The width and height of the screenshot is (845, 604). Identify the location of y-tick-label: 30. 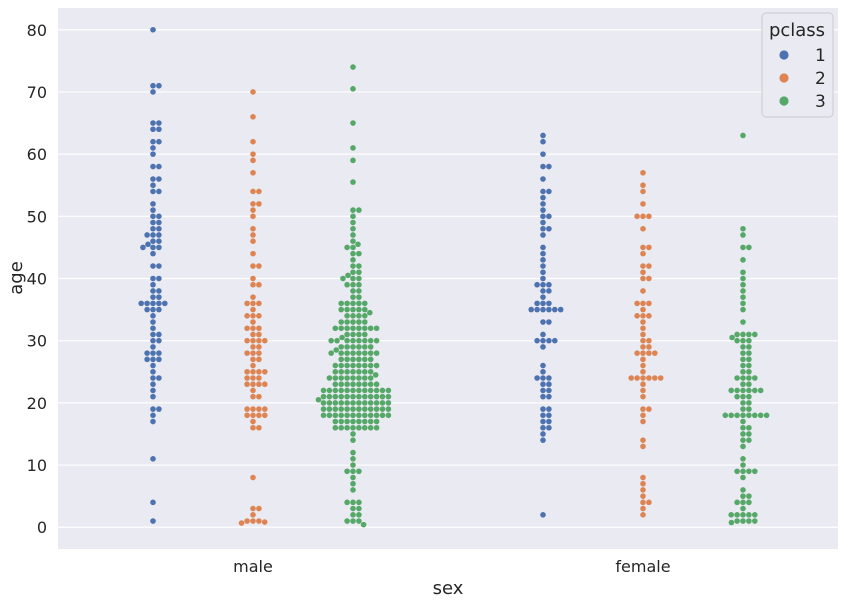
(37, 341).